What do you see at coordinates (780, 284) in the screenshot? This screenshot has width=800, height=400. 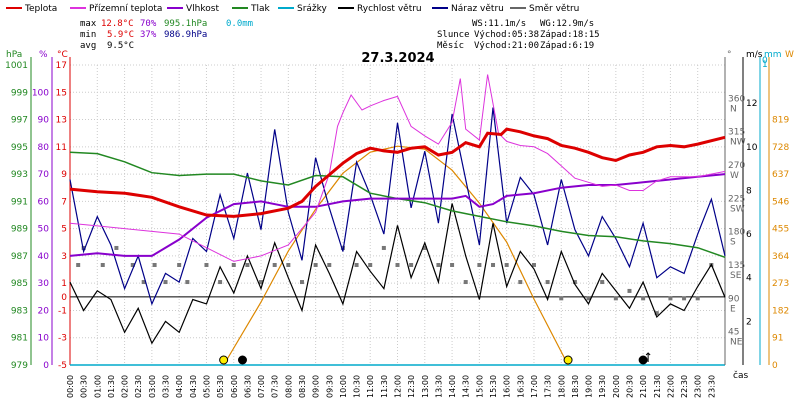 I see `tick-label-w: 273` at bounding box center [780, 284].